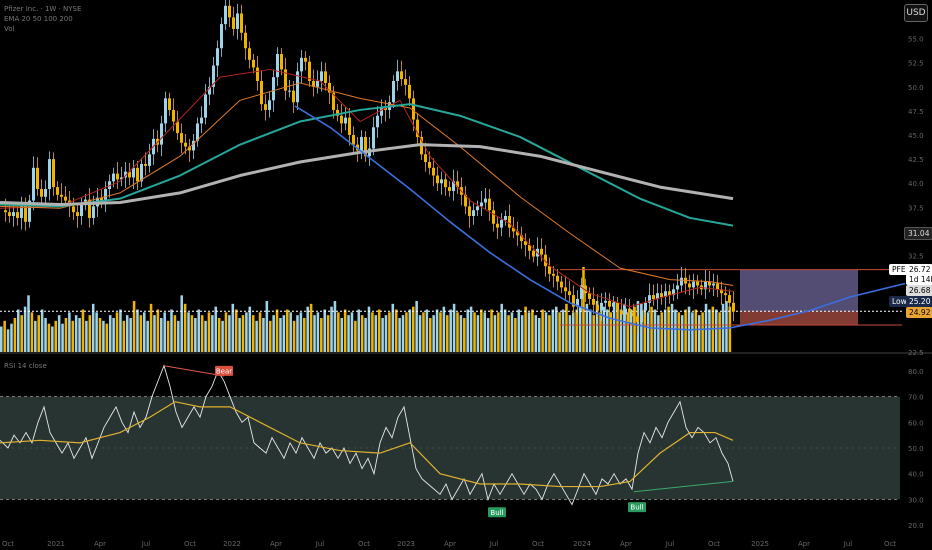  What do you see at coordinates (899, 301) in the screenshot?
I see `low-label-tag: Low` at bounding box center [899, 301].